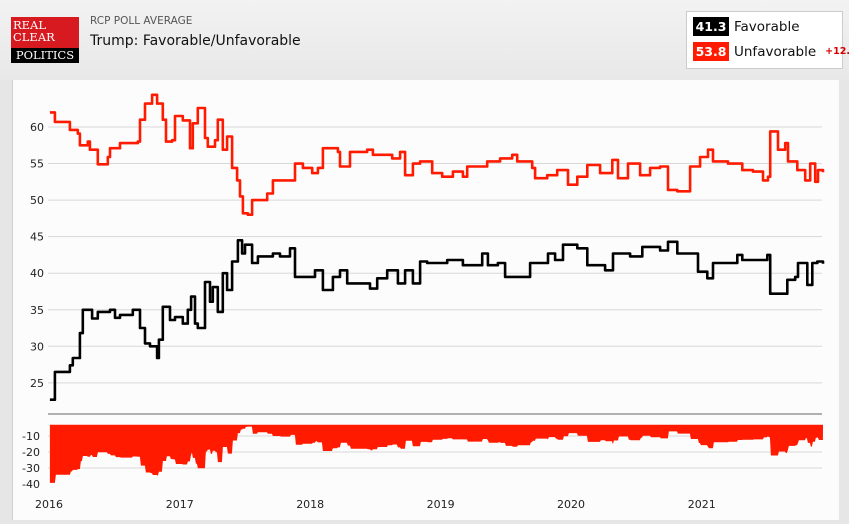  I want to click on x-tick-label: 2016, so click(49, 504).